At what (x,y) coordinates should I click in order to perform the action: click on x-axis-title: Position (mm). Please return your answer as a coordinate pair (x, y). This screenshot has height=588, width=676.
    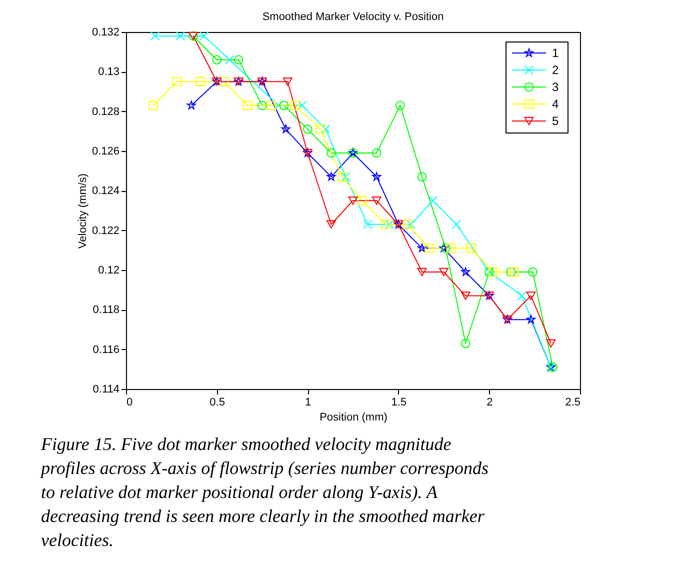
    Looking at the image, I should click on (354, 418).